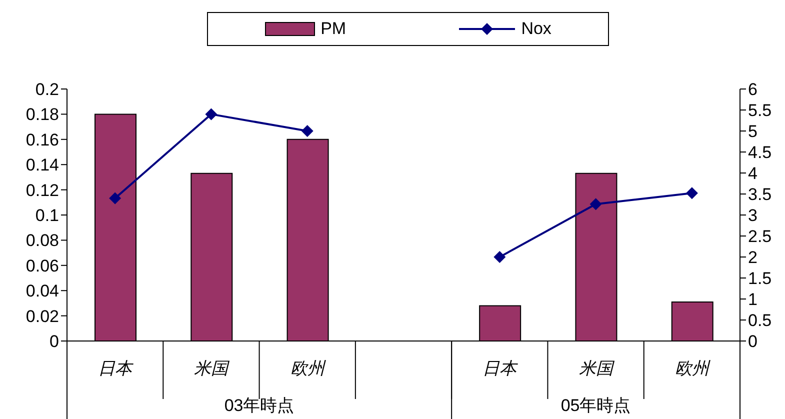  Describe the element at coordinates (753, 258) in the screenshot. I see `y2-tick-label: 2` at that location.